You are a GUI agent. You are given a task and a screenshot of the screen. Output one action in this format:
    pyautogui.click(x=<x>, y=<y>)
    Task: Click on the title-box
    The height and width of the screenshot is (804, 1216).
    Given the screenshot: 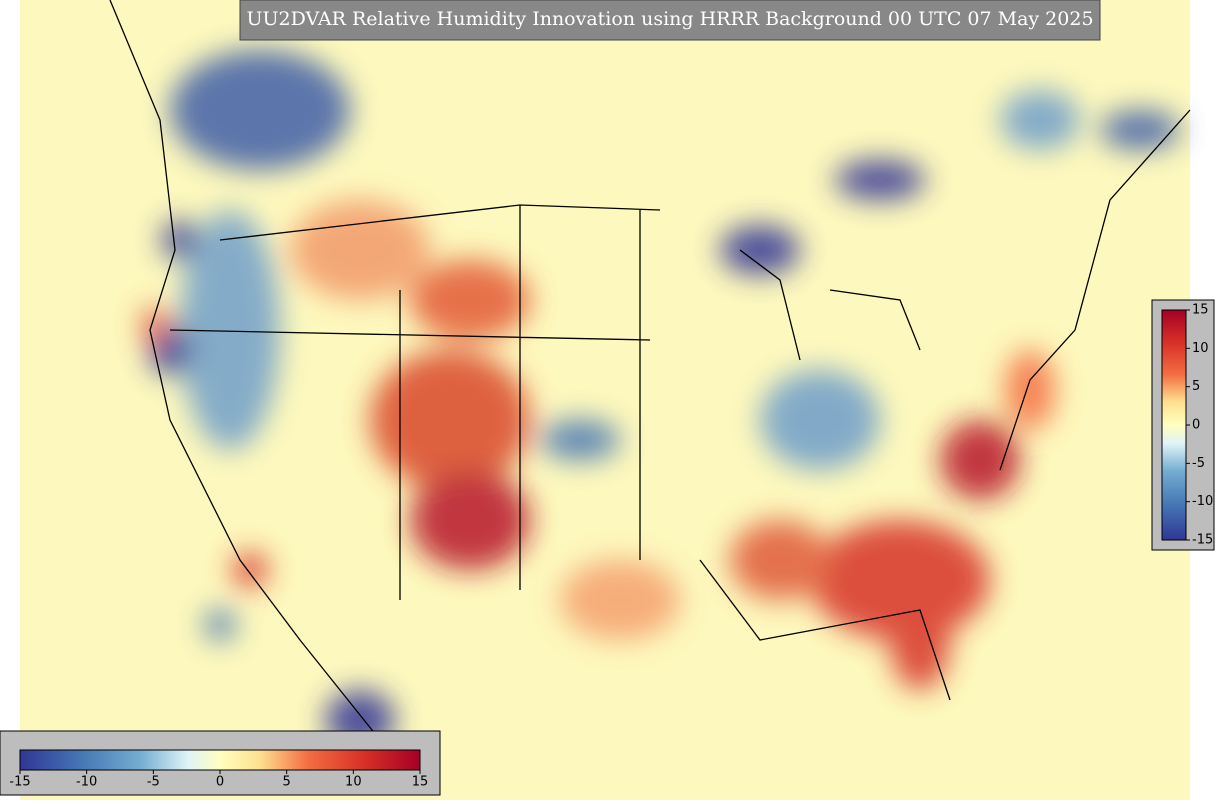 What is the action you would take?
    pyautogui.click(x=670, y=20)
    